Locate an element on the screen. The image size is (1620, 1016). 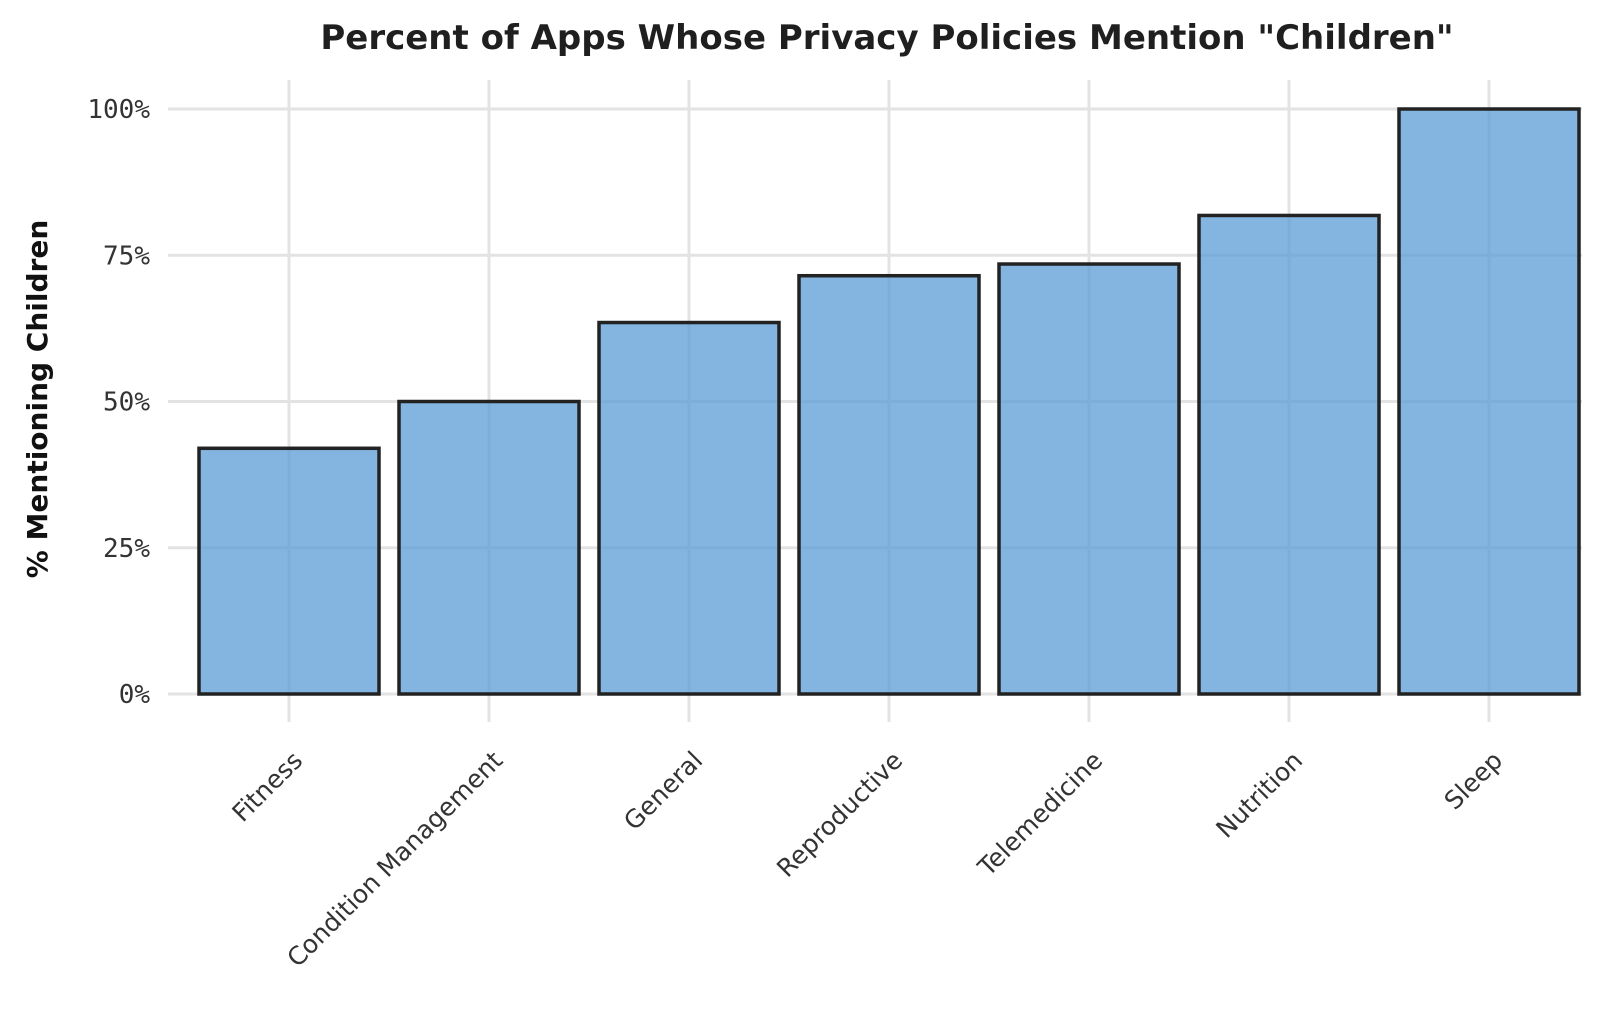
bar-nutrition is located at coordinates (1289, 454).